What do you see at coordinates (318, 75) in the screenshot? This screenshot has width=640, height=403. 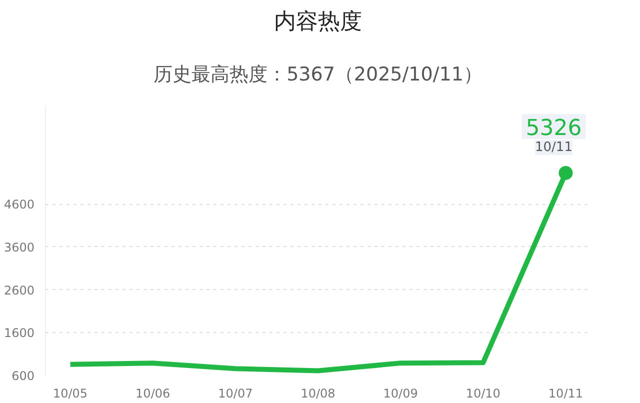 I see `chart-subtitle: 历史最高热度：5367（2025/10/11）` at bounding box center [318, 75].